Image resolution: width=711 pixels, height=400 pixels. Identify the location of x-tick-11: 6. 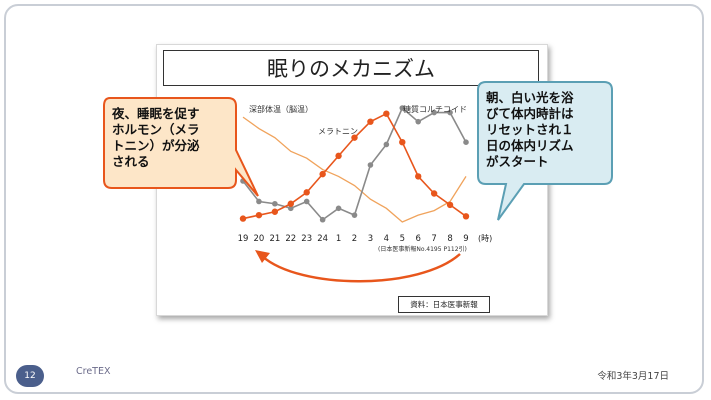
(418, 239).